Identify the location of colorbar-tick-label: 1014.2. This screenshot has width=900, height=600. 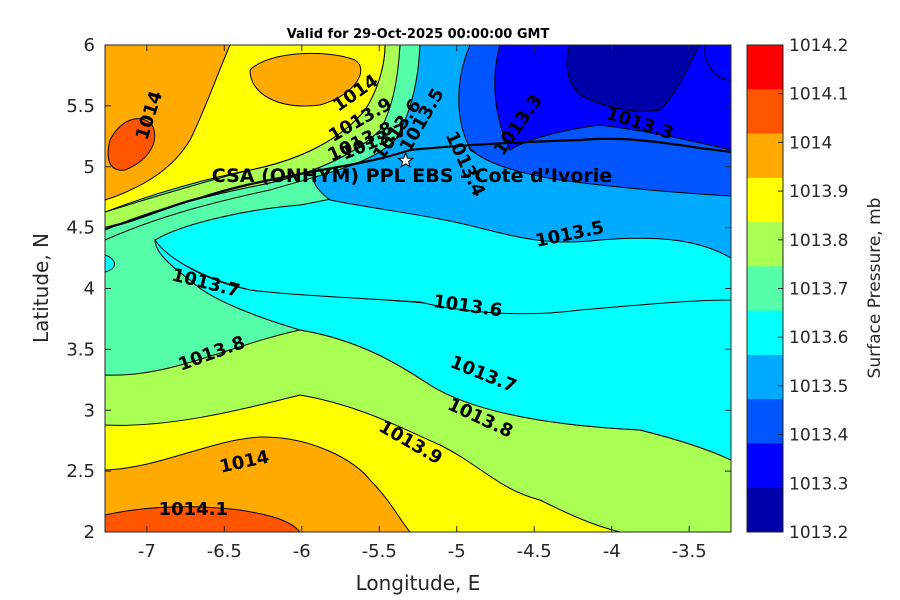
(818, 46).